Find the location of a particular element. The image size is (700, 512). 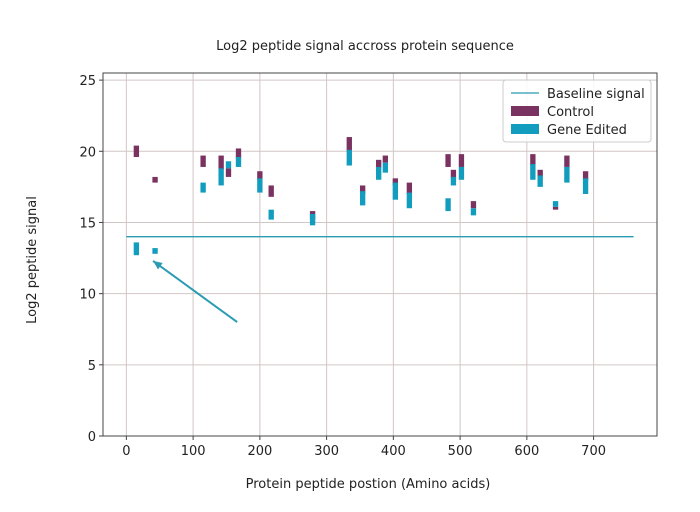

legend-label-gene-edited: Gene Edited is located at coordinates (587, 130).